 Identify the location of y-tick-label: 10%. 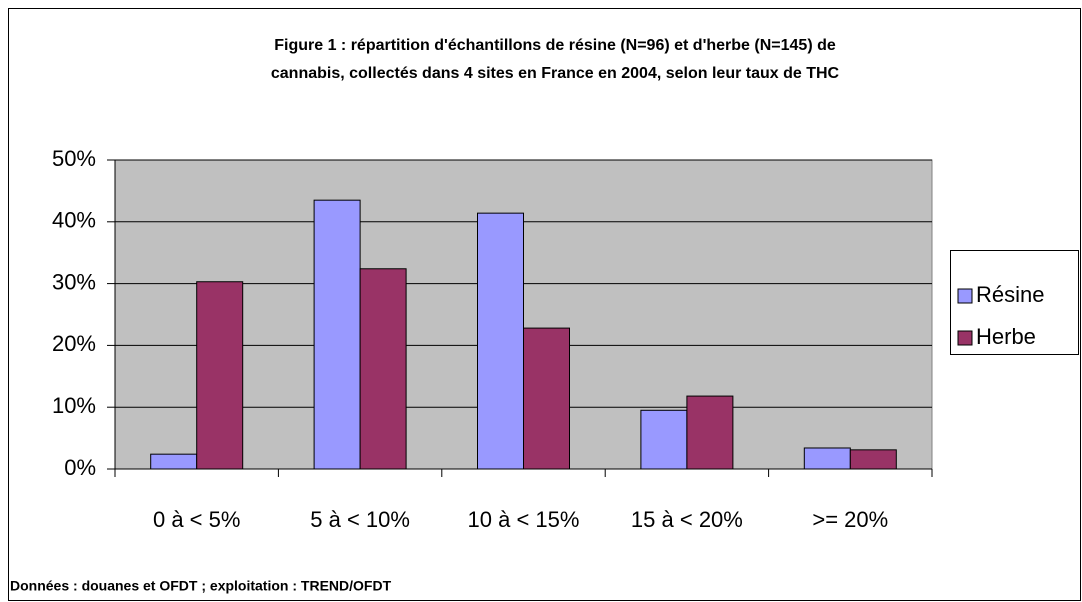
(74, 405).